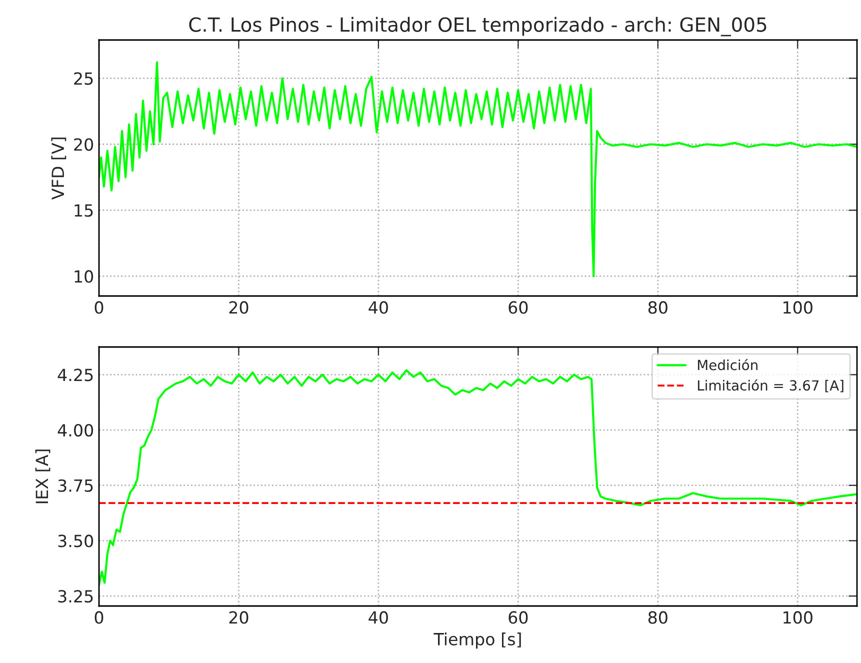 The height and width of the screenshot is (663, 861). I want to click on y-tick-label: 20, so click(84, 144).